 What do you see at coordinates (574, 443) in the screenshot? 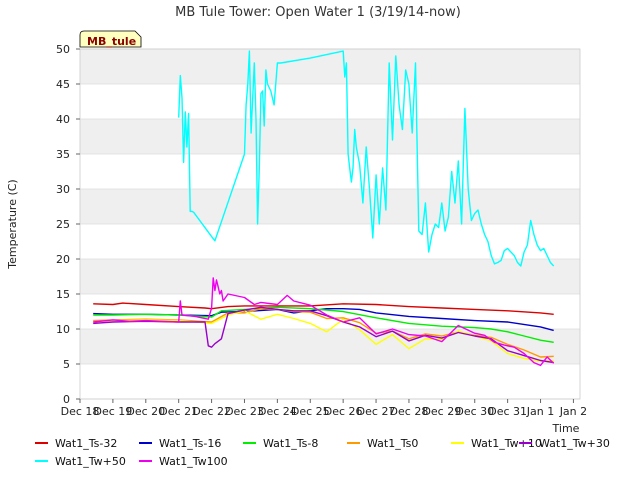
I see `legend-label: Wat1_Tw+30` at bounding box center [574, 443].